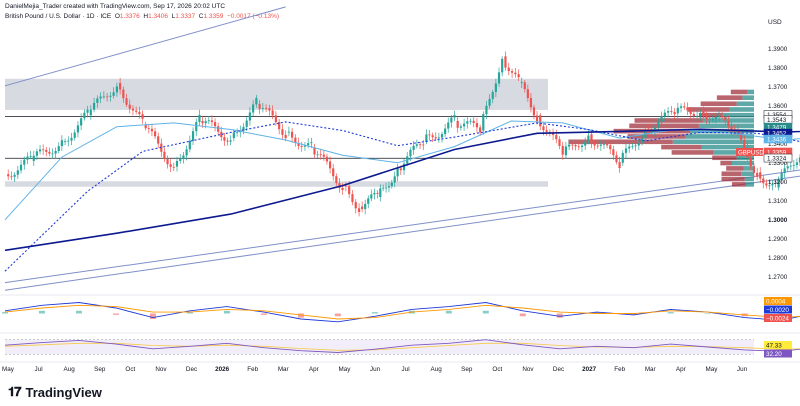 Image resolution: width=800 pixels, height=406 pixels. I want to click on price-label-1: 1.3543, so click(777, 120).